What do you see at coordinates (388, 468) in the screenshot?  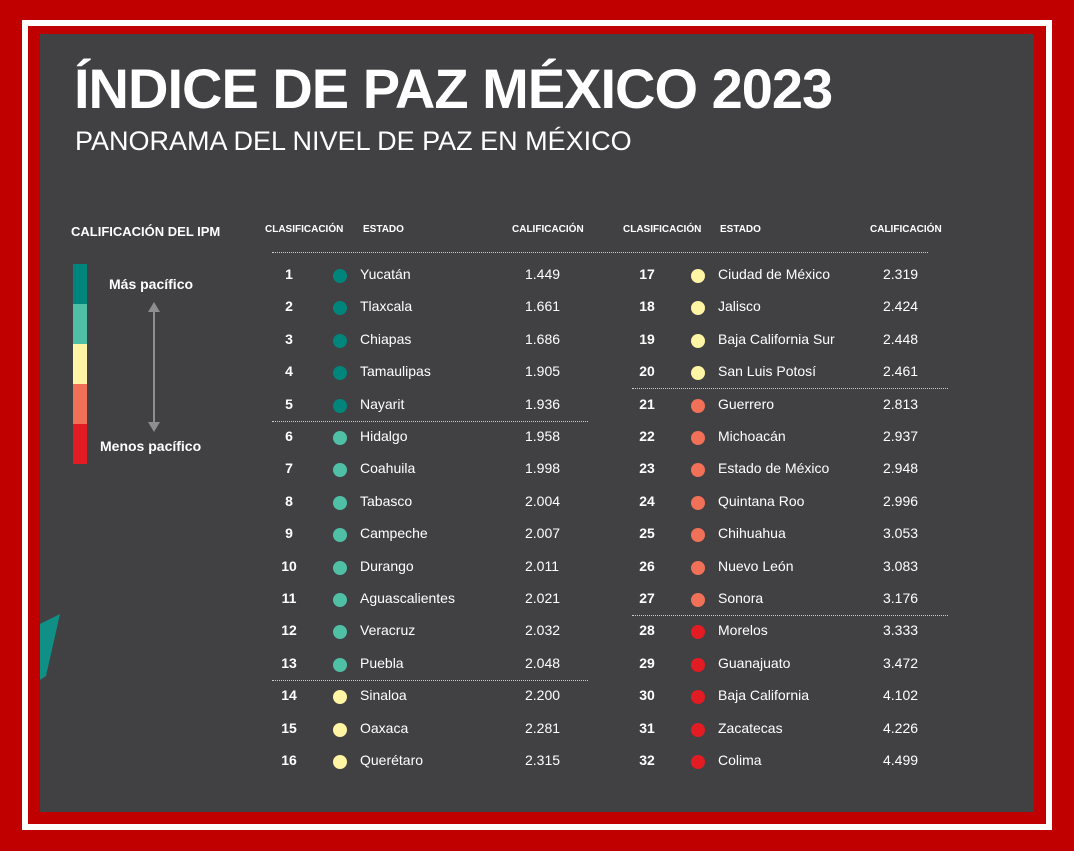 I see `state-name: Coahuila` at bounding box center [388, 468].